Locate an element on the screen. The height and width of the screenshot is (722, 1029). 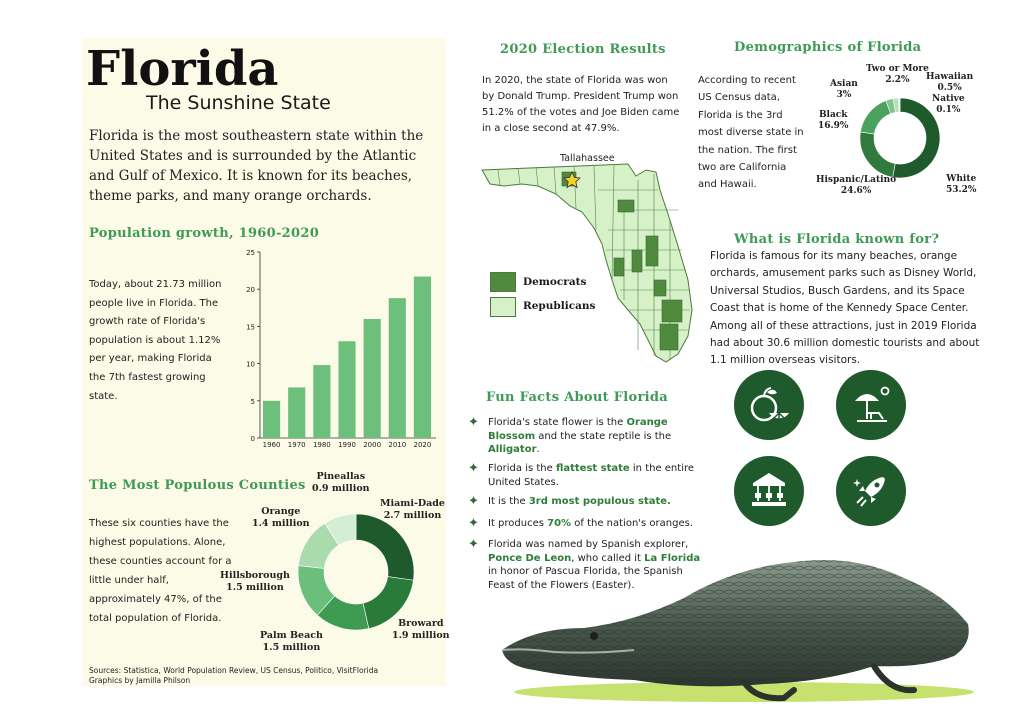
y-tick-label: 15 is located at coordinates (250, 327).